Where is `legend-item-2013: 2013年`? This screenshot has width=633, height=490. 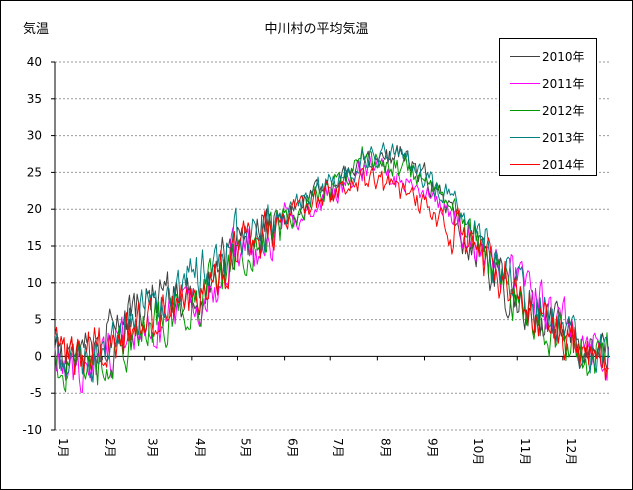
legend-item-2013: 2013年 is located at coordinates (547, 137).